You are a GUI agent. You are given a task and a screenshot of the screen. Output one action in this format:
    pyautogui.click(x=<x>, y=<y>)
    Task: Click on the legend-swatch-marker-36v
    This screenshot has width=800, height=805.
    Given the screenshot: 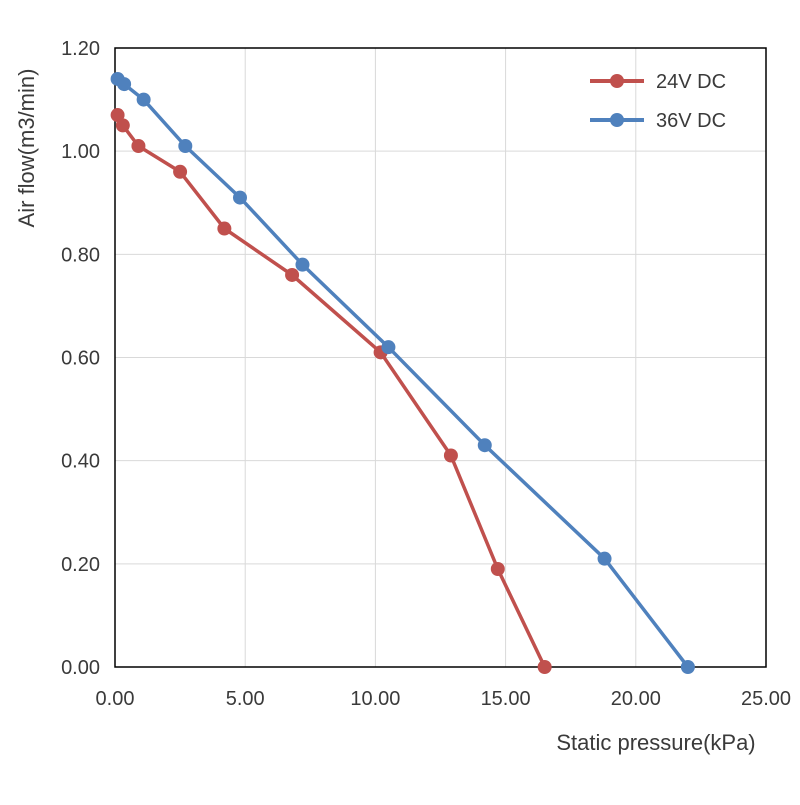 What is the action you would take?
    pyautogui.click(x=617, y=120)
    